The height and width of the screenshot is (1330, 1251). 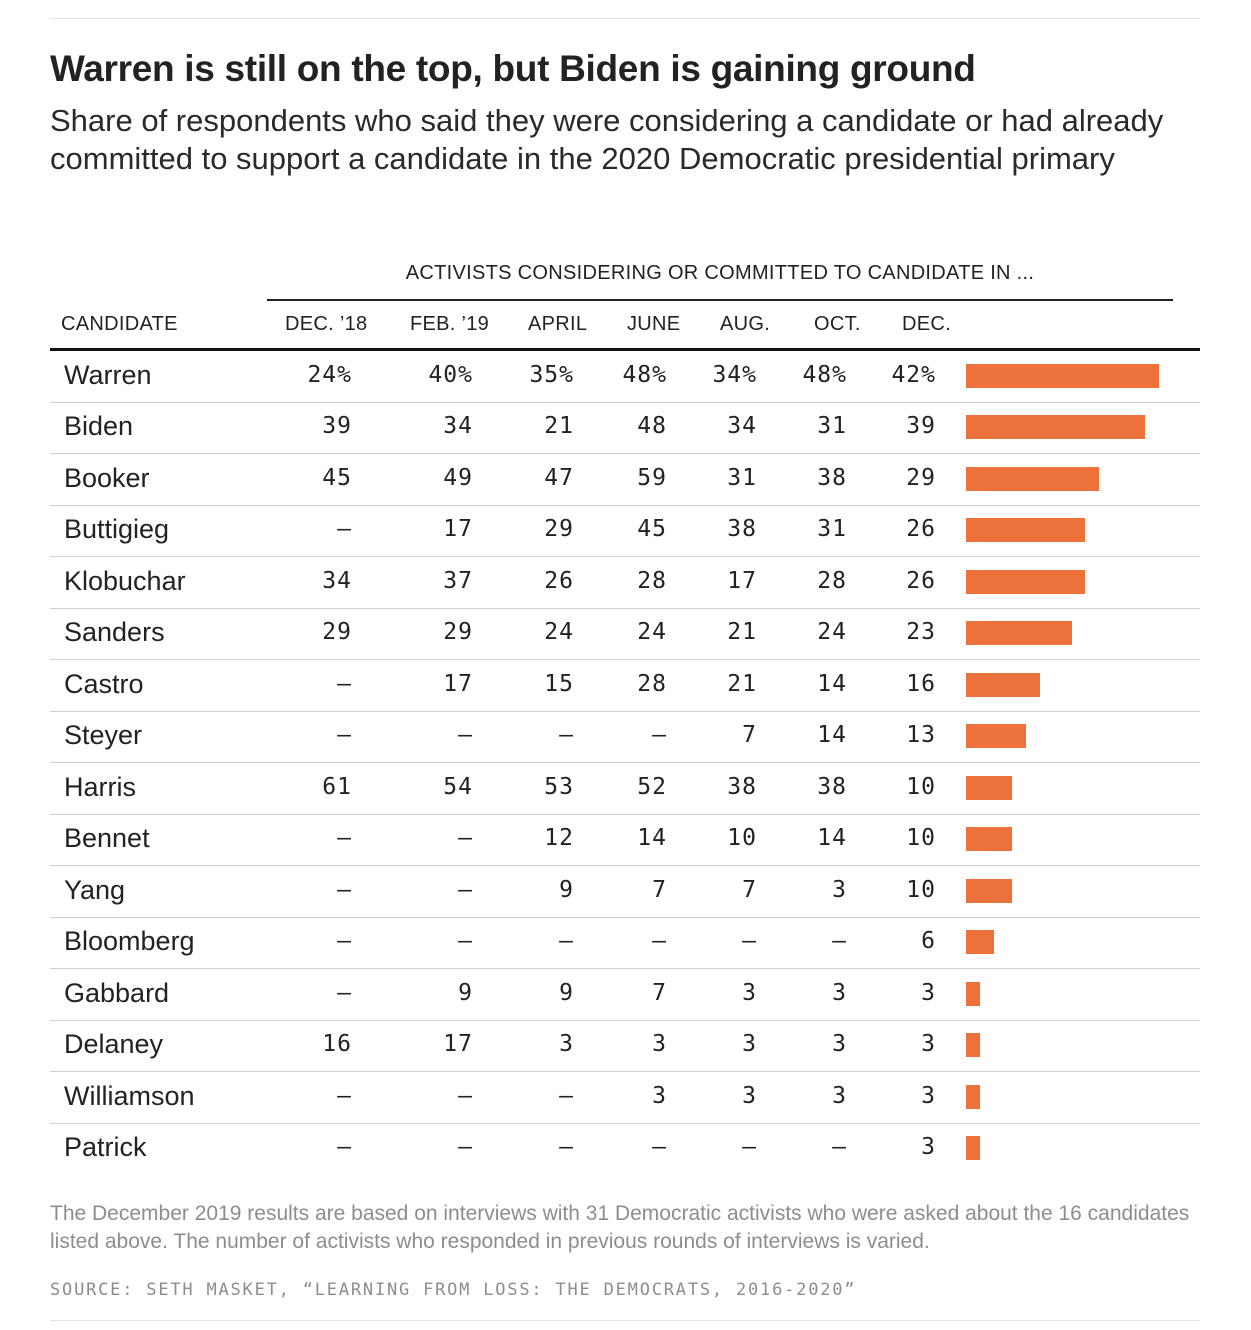 I want to click on candidate-name: Booker, so click(x=107, y=477).